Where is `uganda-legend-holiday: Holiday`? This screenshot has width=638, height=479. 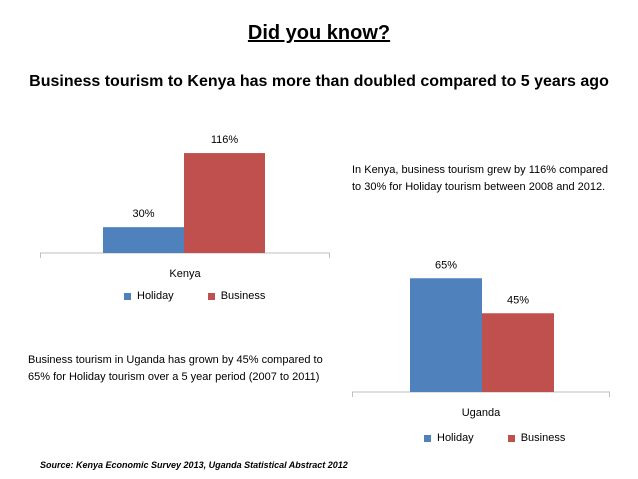
uganda-legend-holiday: Holiday is located at coordinates (449, 438).